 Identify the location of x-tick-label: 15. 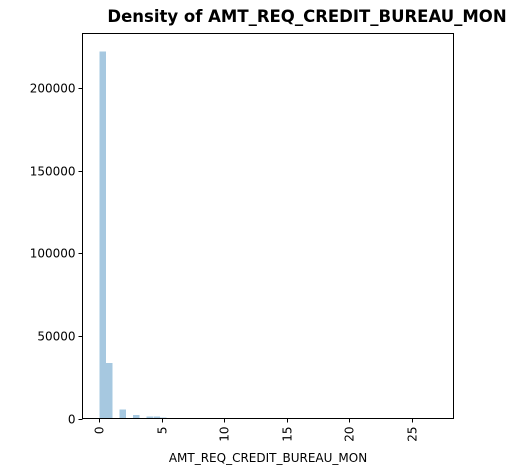
(288, 434).